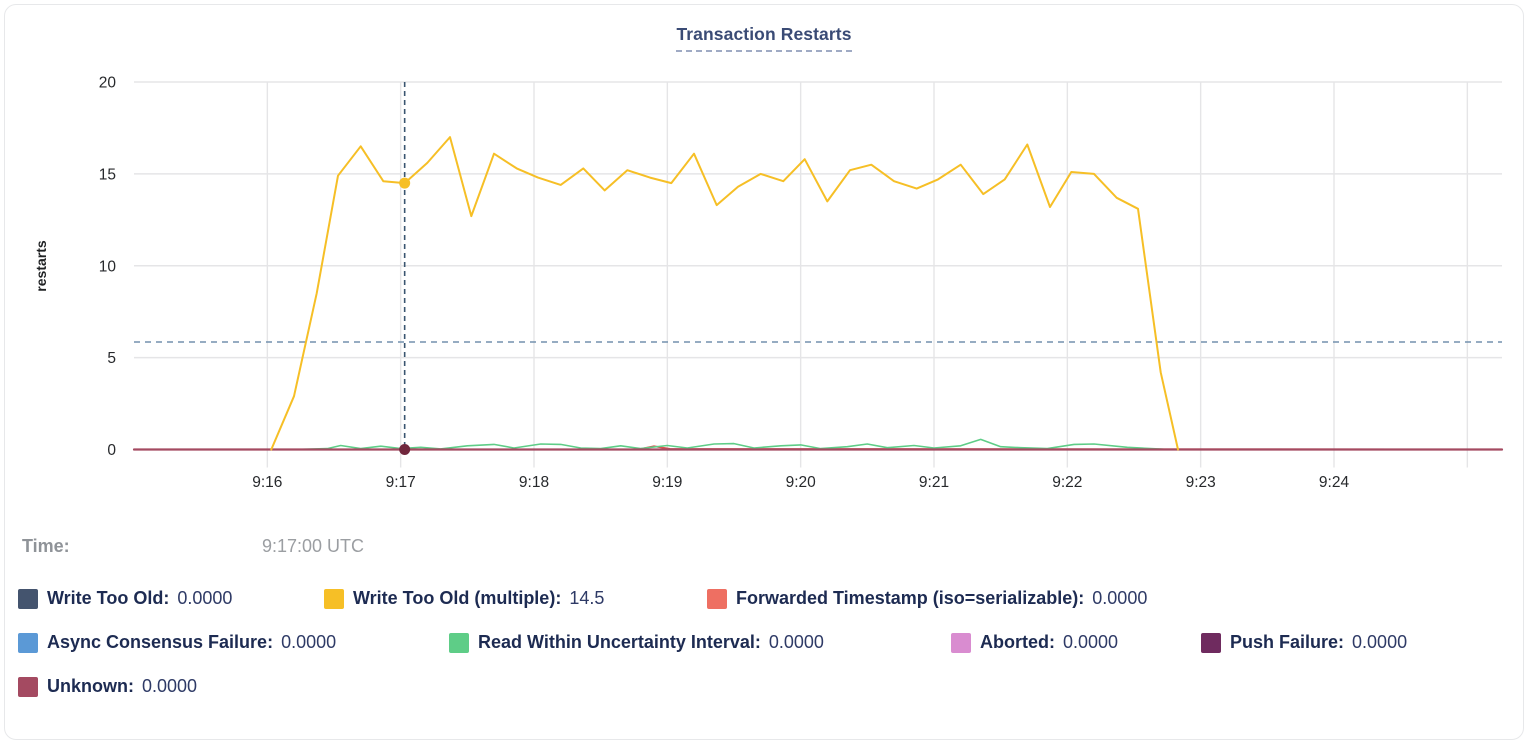 Image resolution: width=1528 pixels, height=744 pixels. I want to click on y-axis-tick-label: 20, so click(108, 83).